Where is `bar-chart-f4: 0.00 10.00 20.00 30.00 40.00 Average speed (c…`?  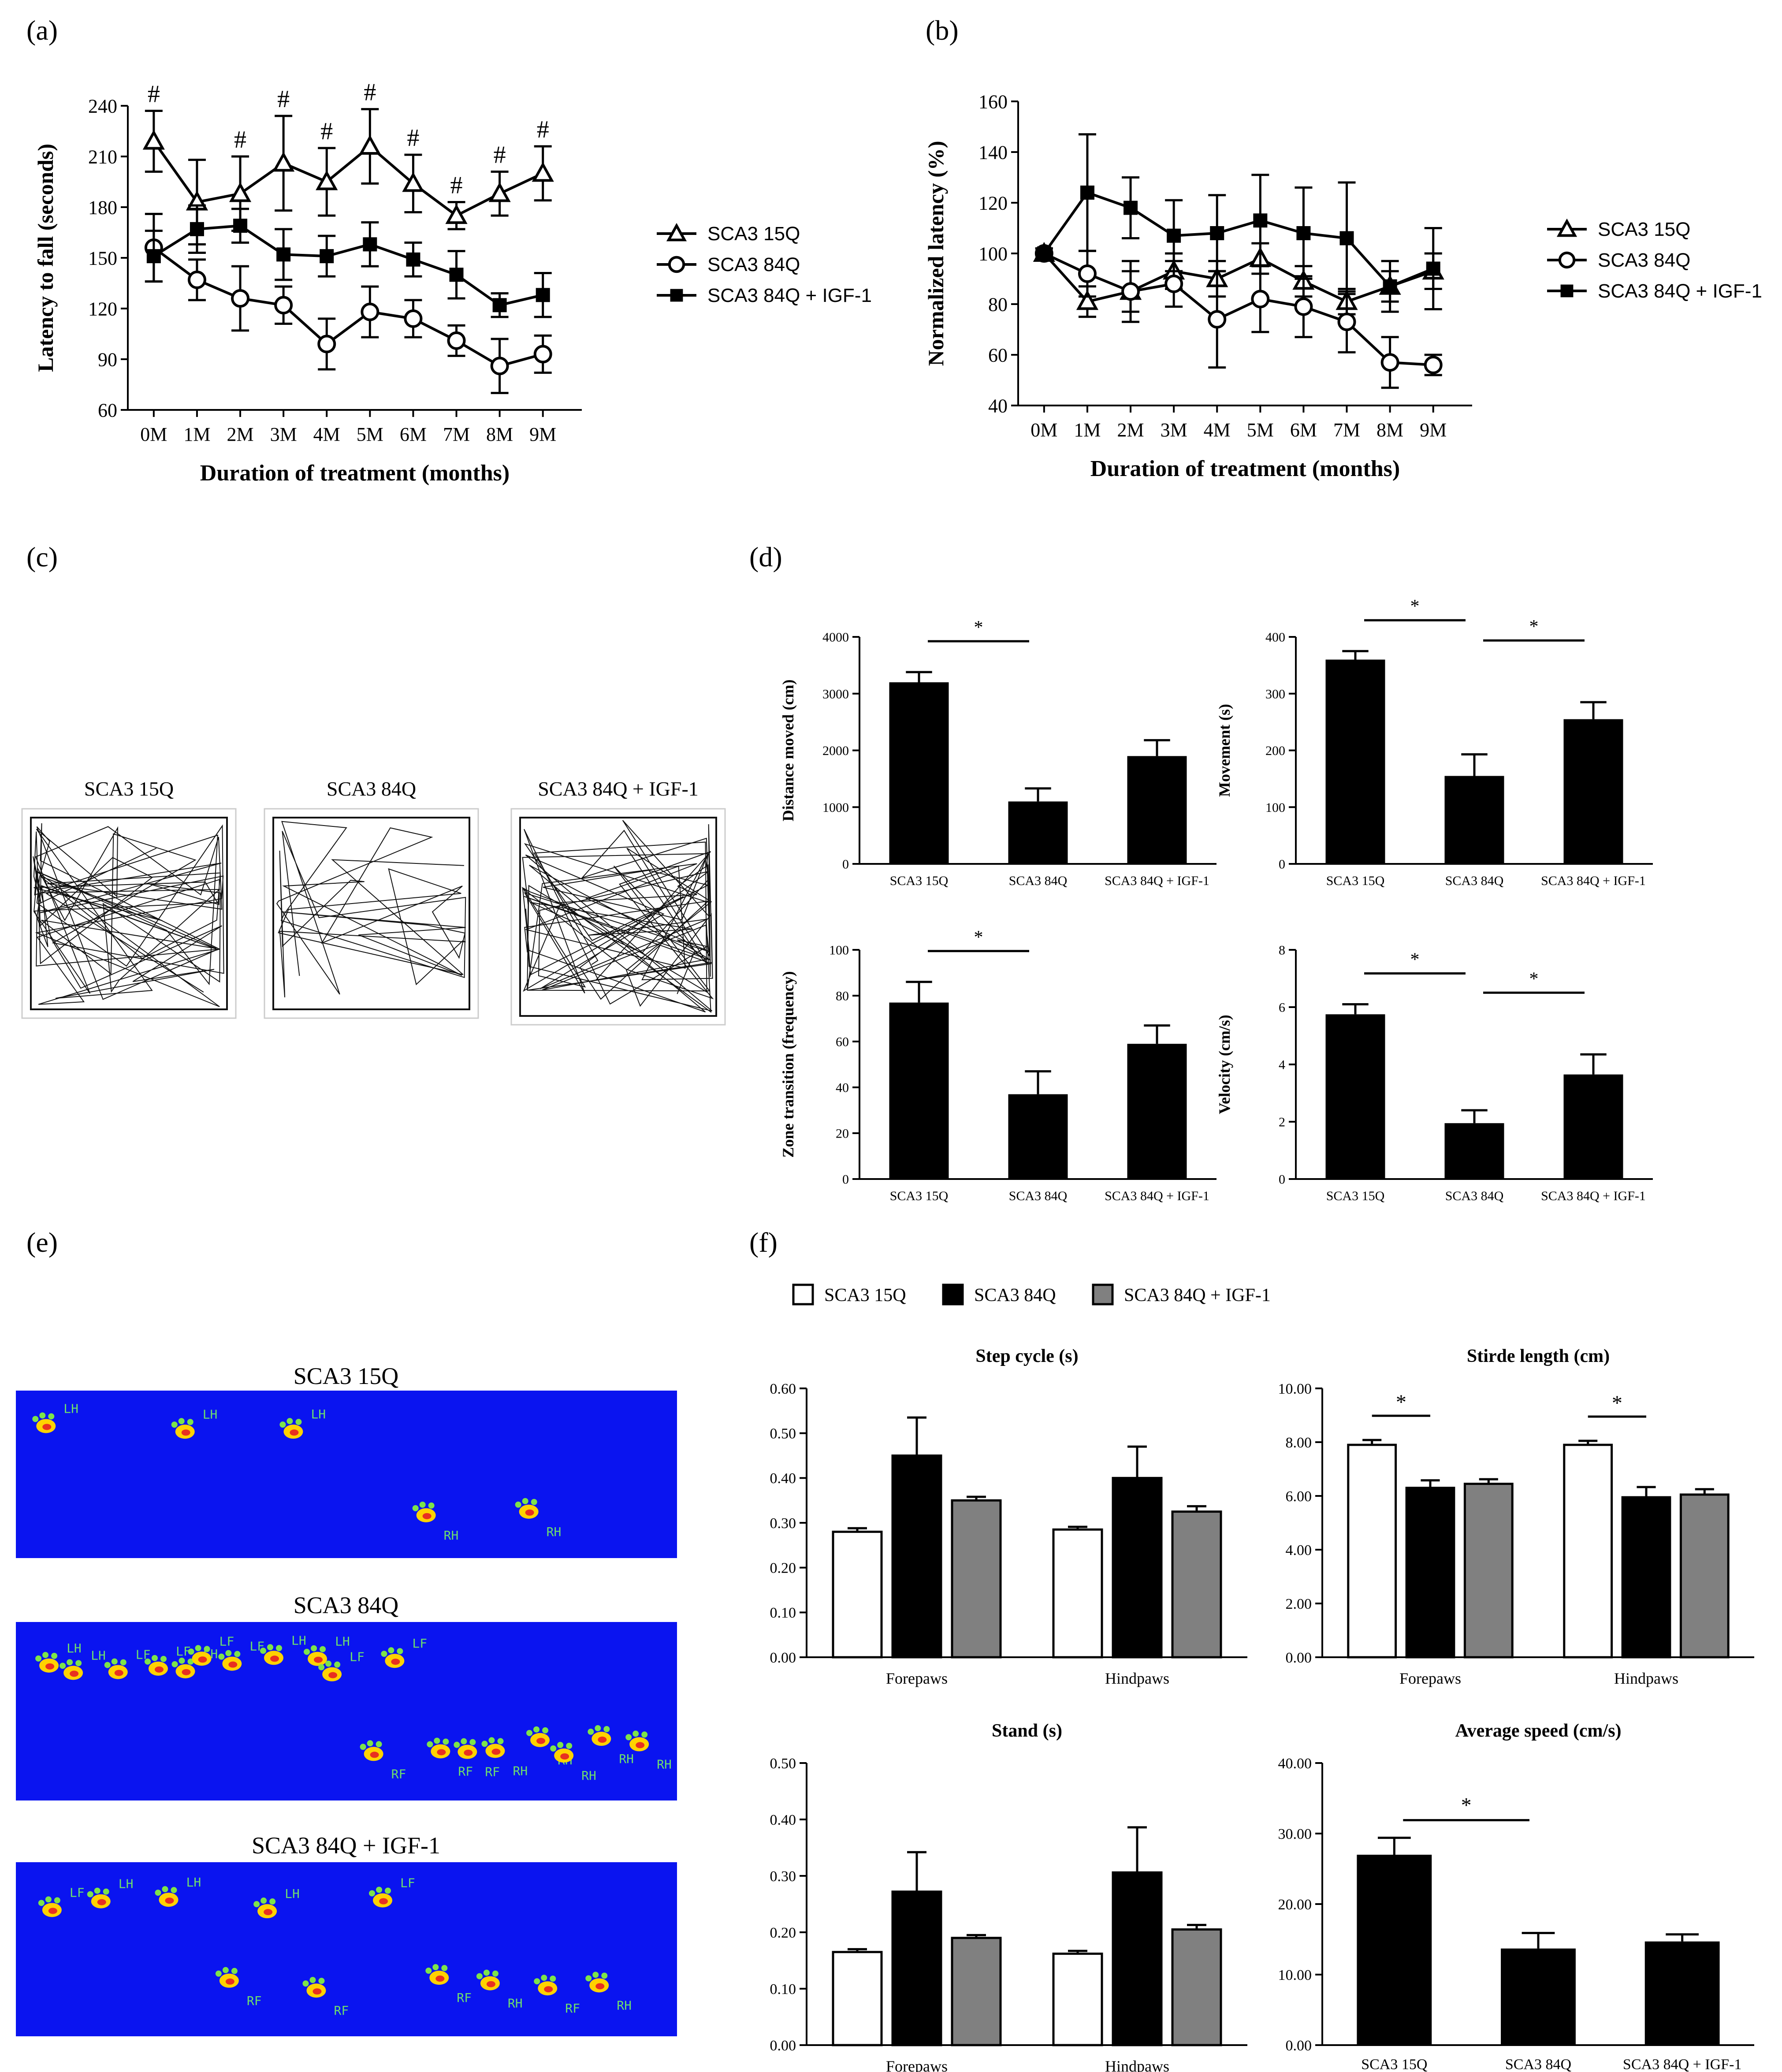 bar-chart-f4: 0.00 10.00 20.00 30.00 40.00 Average speed (c… is located at coordinates (1516, 1896).